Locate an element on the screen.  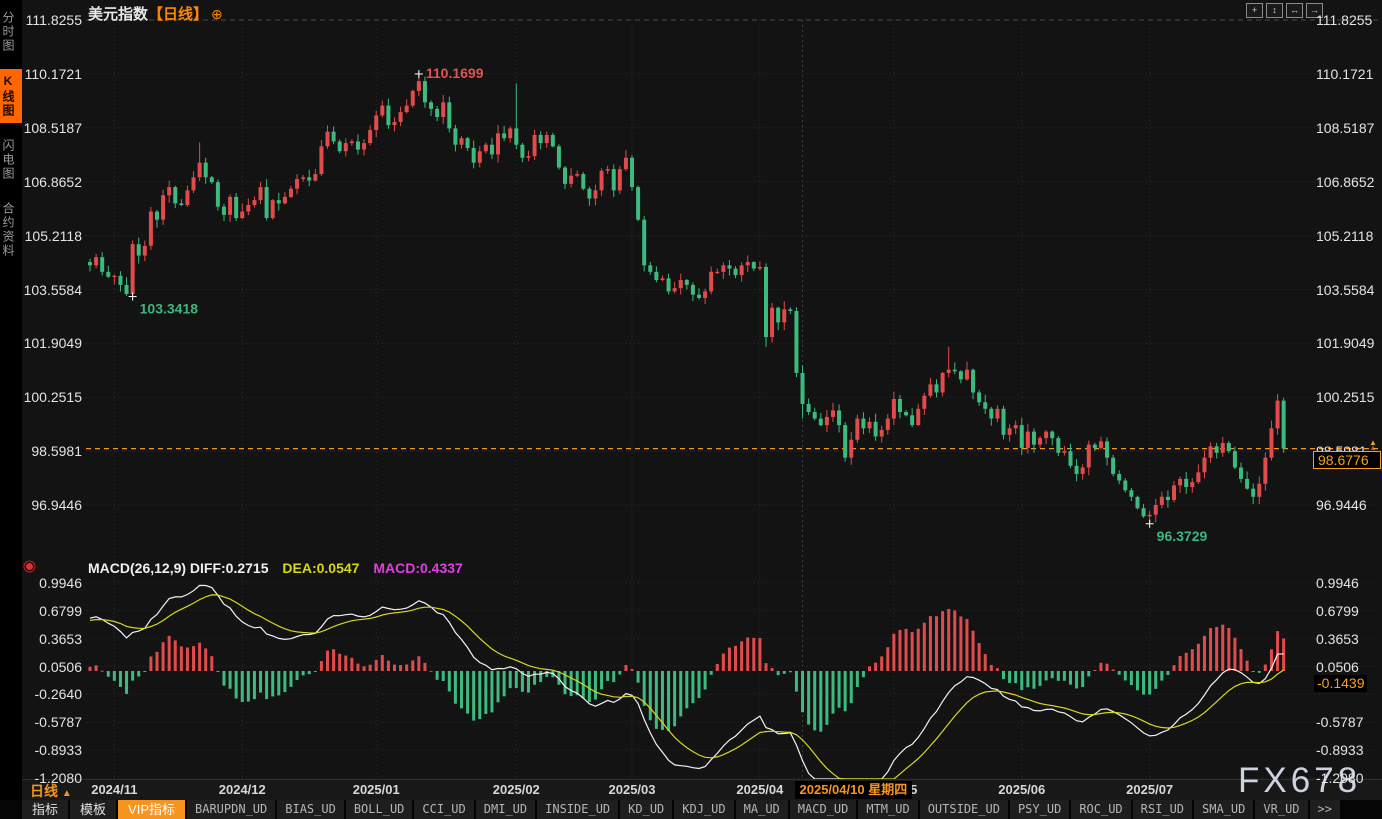
month-label: 2025/04 is located at coordinates (760, 789).